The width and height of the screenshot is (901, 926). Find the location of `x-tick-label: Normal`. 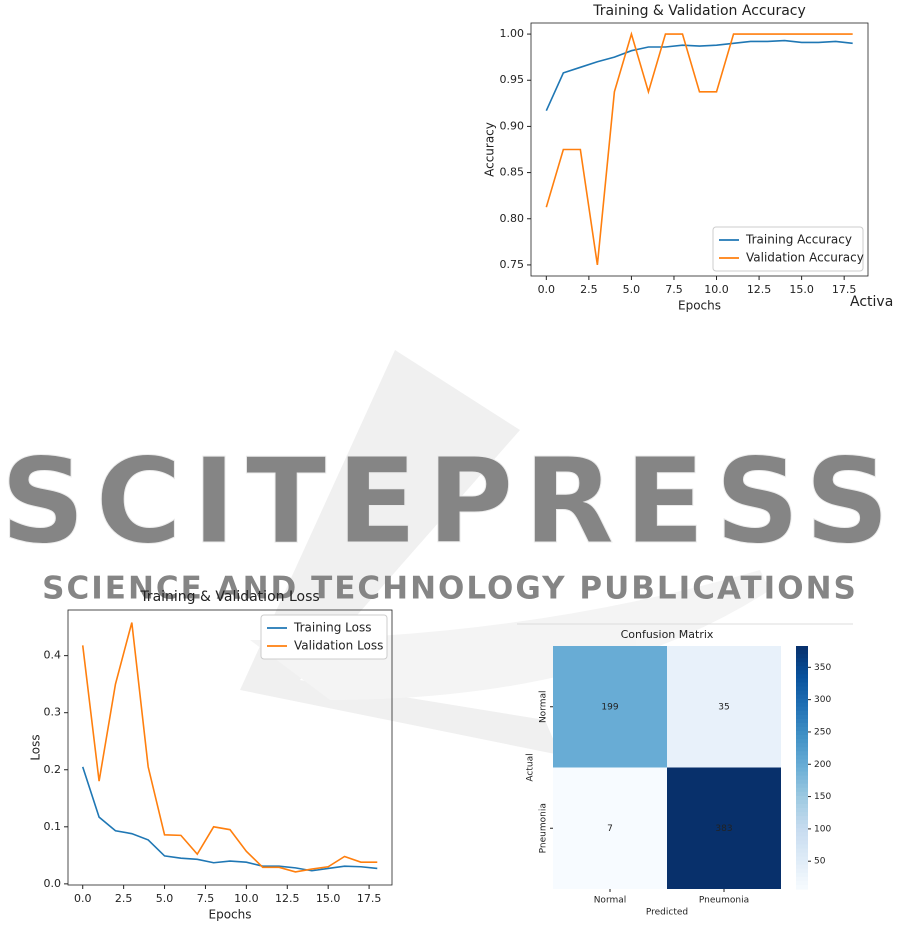

x-tick-label: Normal is located at coordinates (610, 901).